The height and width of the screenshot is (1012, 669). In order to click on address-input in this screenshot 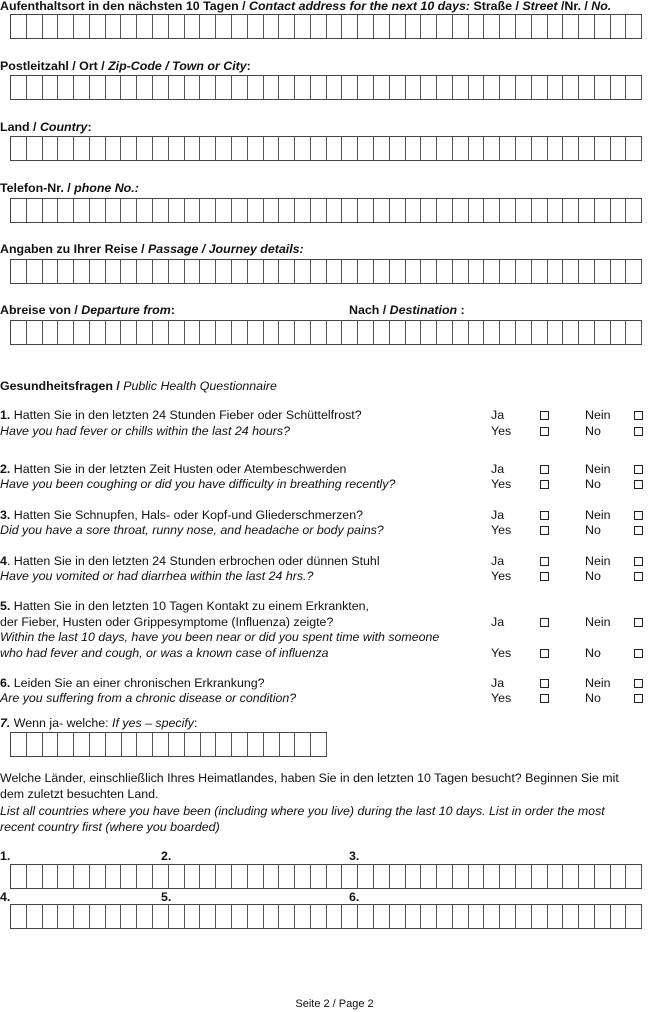, I will do `click(326, 26)`.